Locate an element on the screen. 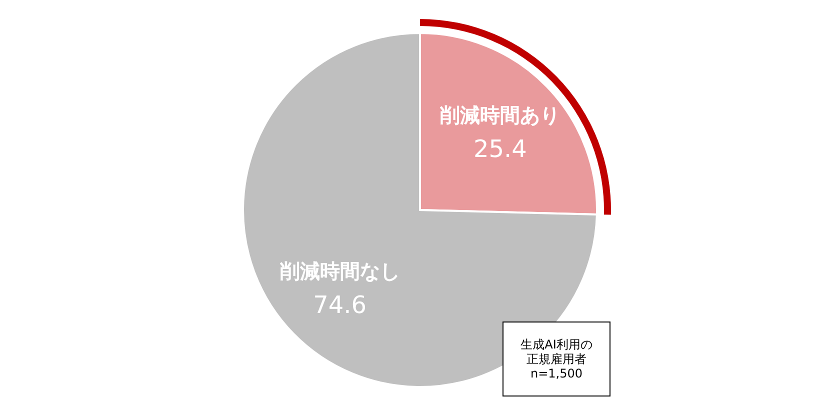 The height and width of the screenshot is (420, 840). data-label: 74.6 is located at coordinates (340, 305).